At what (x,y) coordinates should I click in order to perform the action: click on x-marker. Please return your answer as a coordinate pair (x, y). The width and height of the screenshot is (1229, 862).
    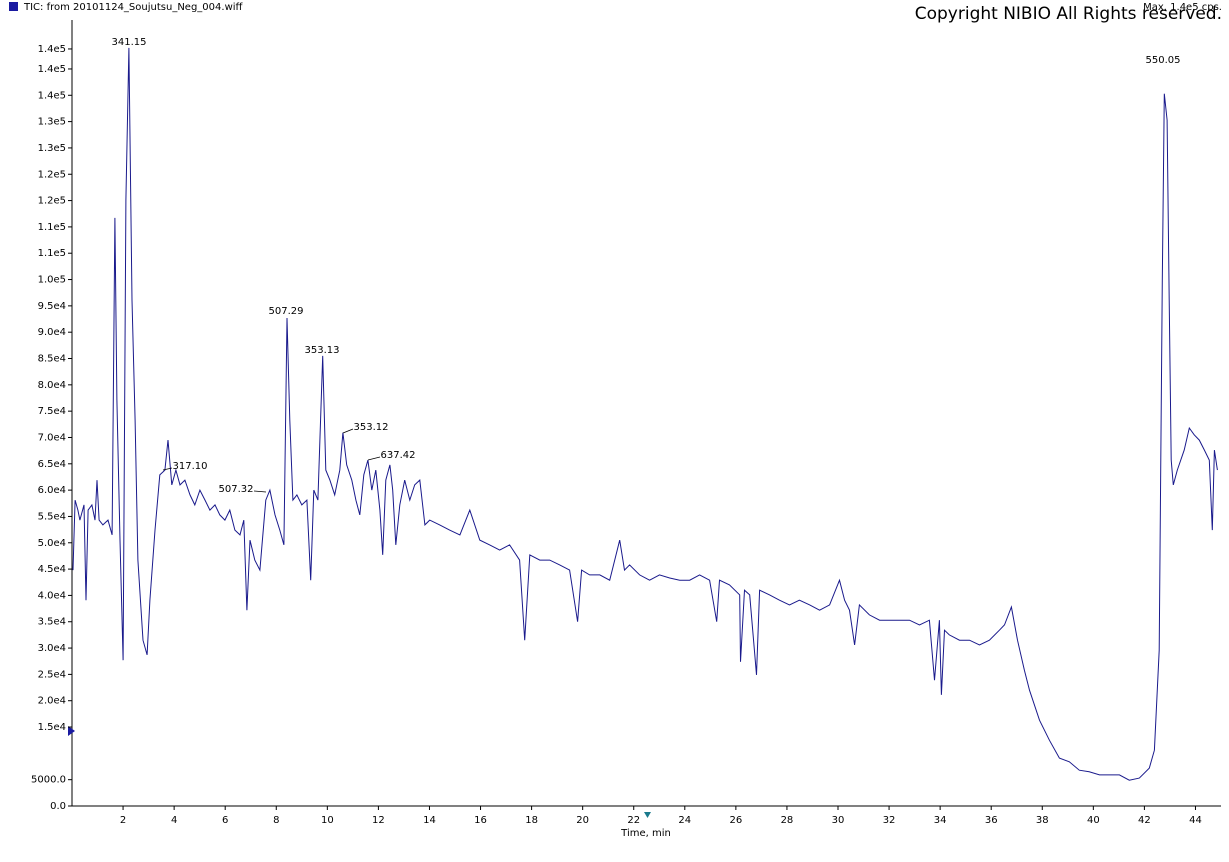
    Looking at the image, I should click on (647, 815).